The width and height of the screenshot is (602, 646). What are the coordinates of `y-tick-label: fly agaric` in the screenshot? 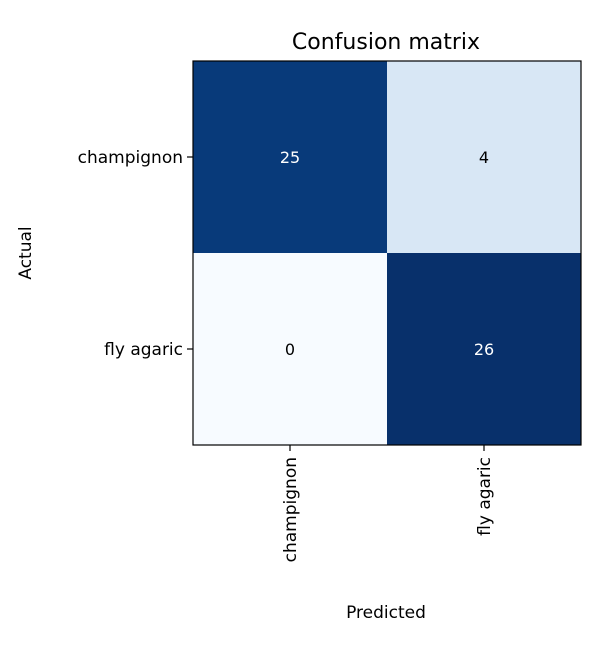 It's located at (143, 350).